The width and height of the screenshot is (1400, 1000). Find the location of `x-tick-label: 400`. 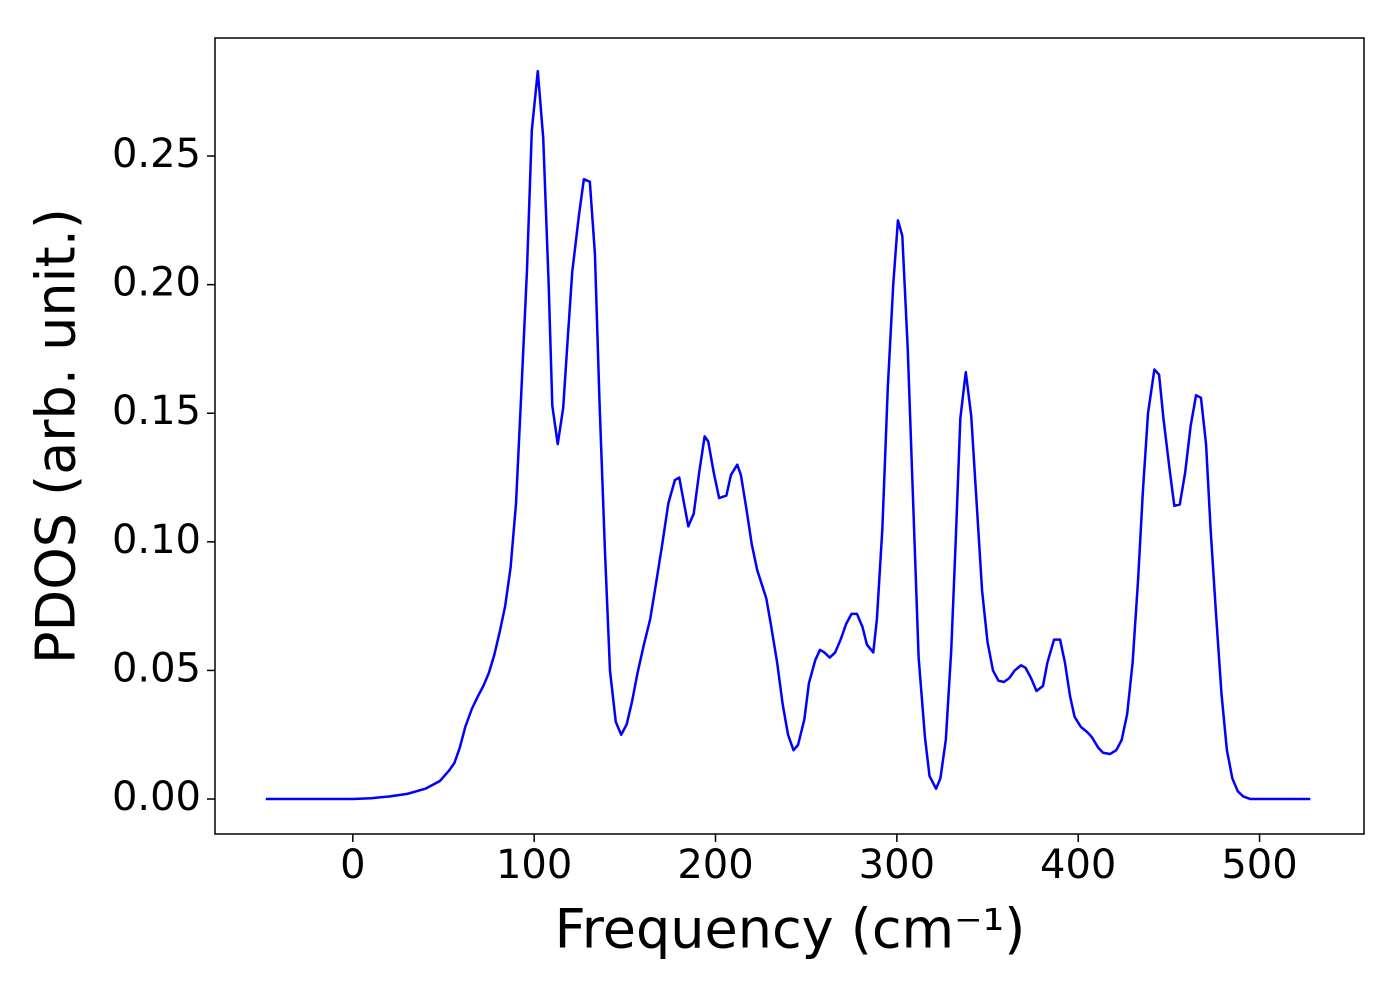

x-tick-label: 400 is located at coordinates (1078, 865).